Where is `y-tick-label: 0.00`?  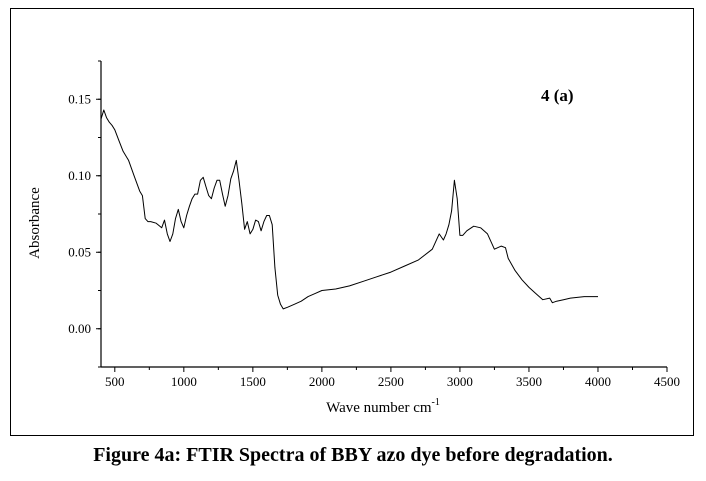 y-tick-label: 0.00 is located at coordinates (79, 328).